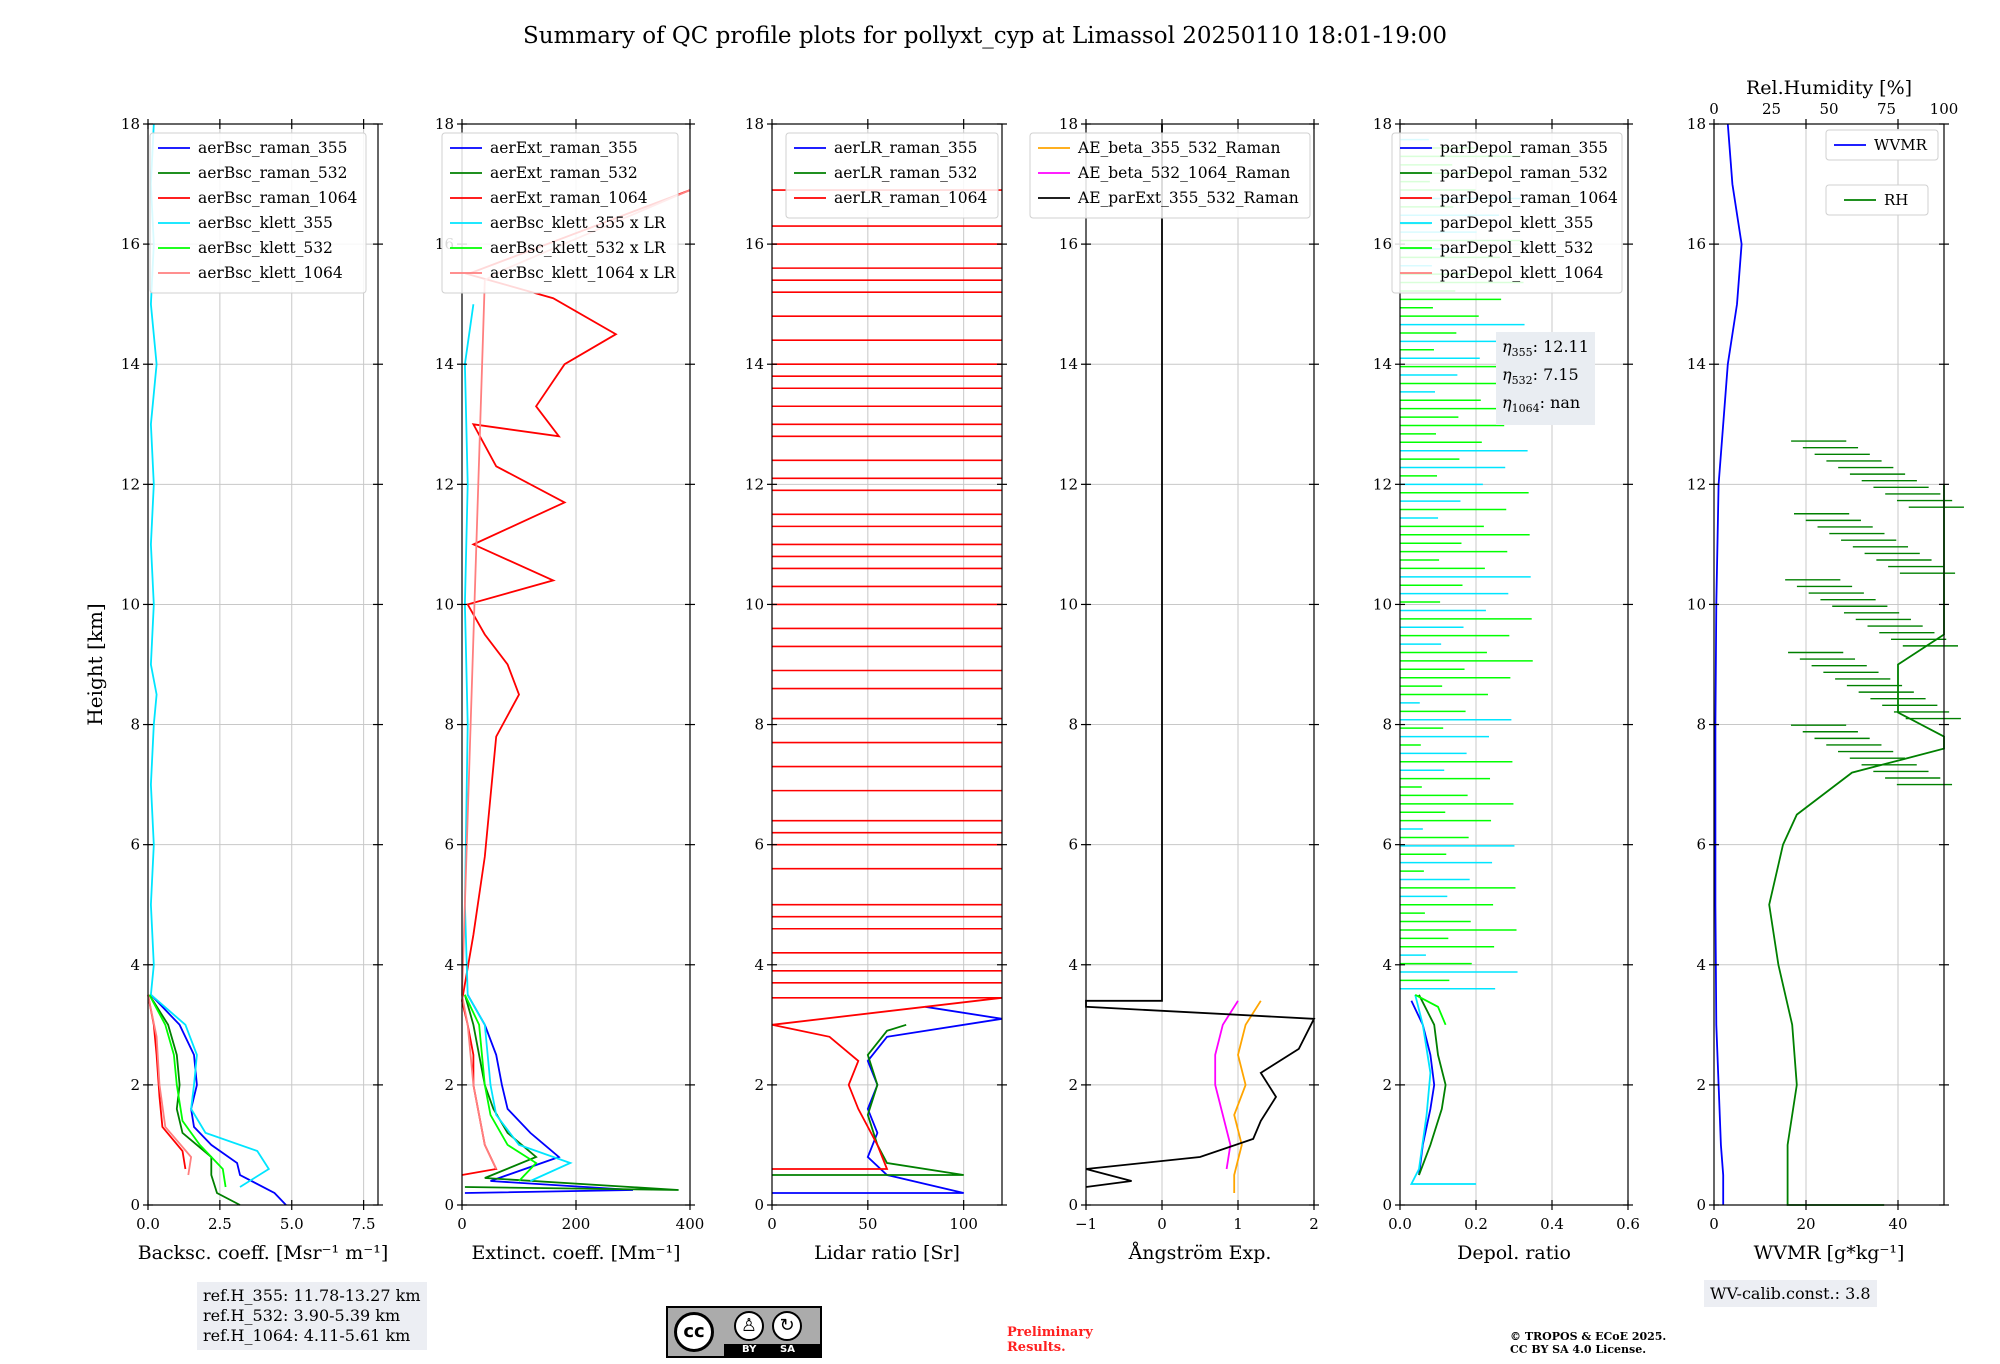  What do you see at coordinates (564, 148) in the screenshot?
I see `legend-label: aerExt_raman_355` at bounding box center [564, 148].